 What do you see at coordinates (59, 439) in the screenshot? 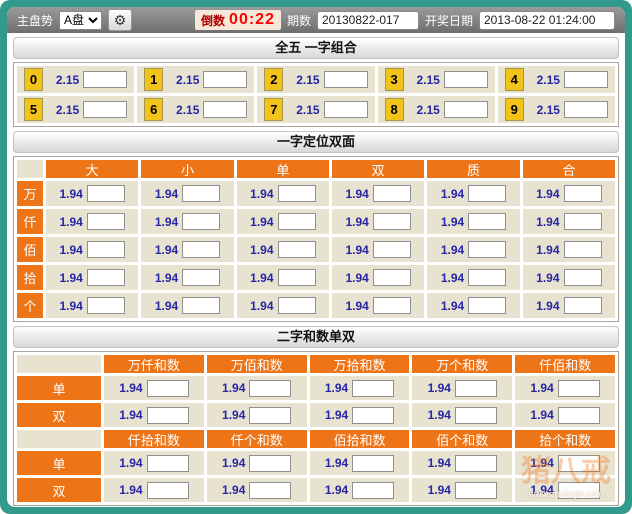
I see `corner-cell` at bounding box center [59, 439].